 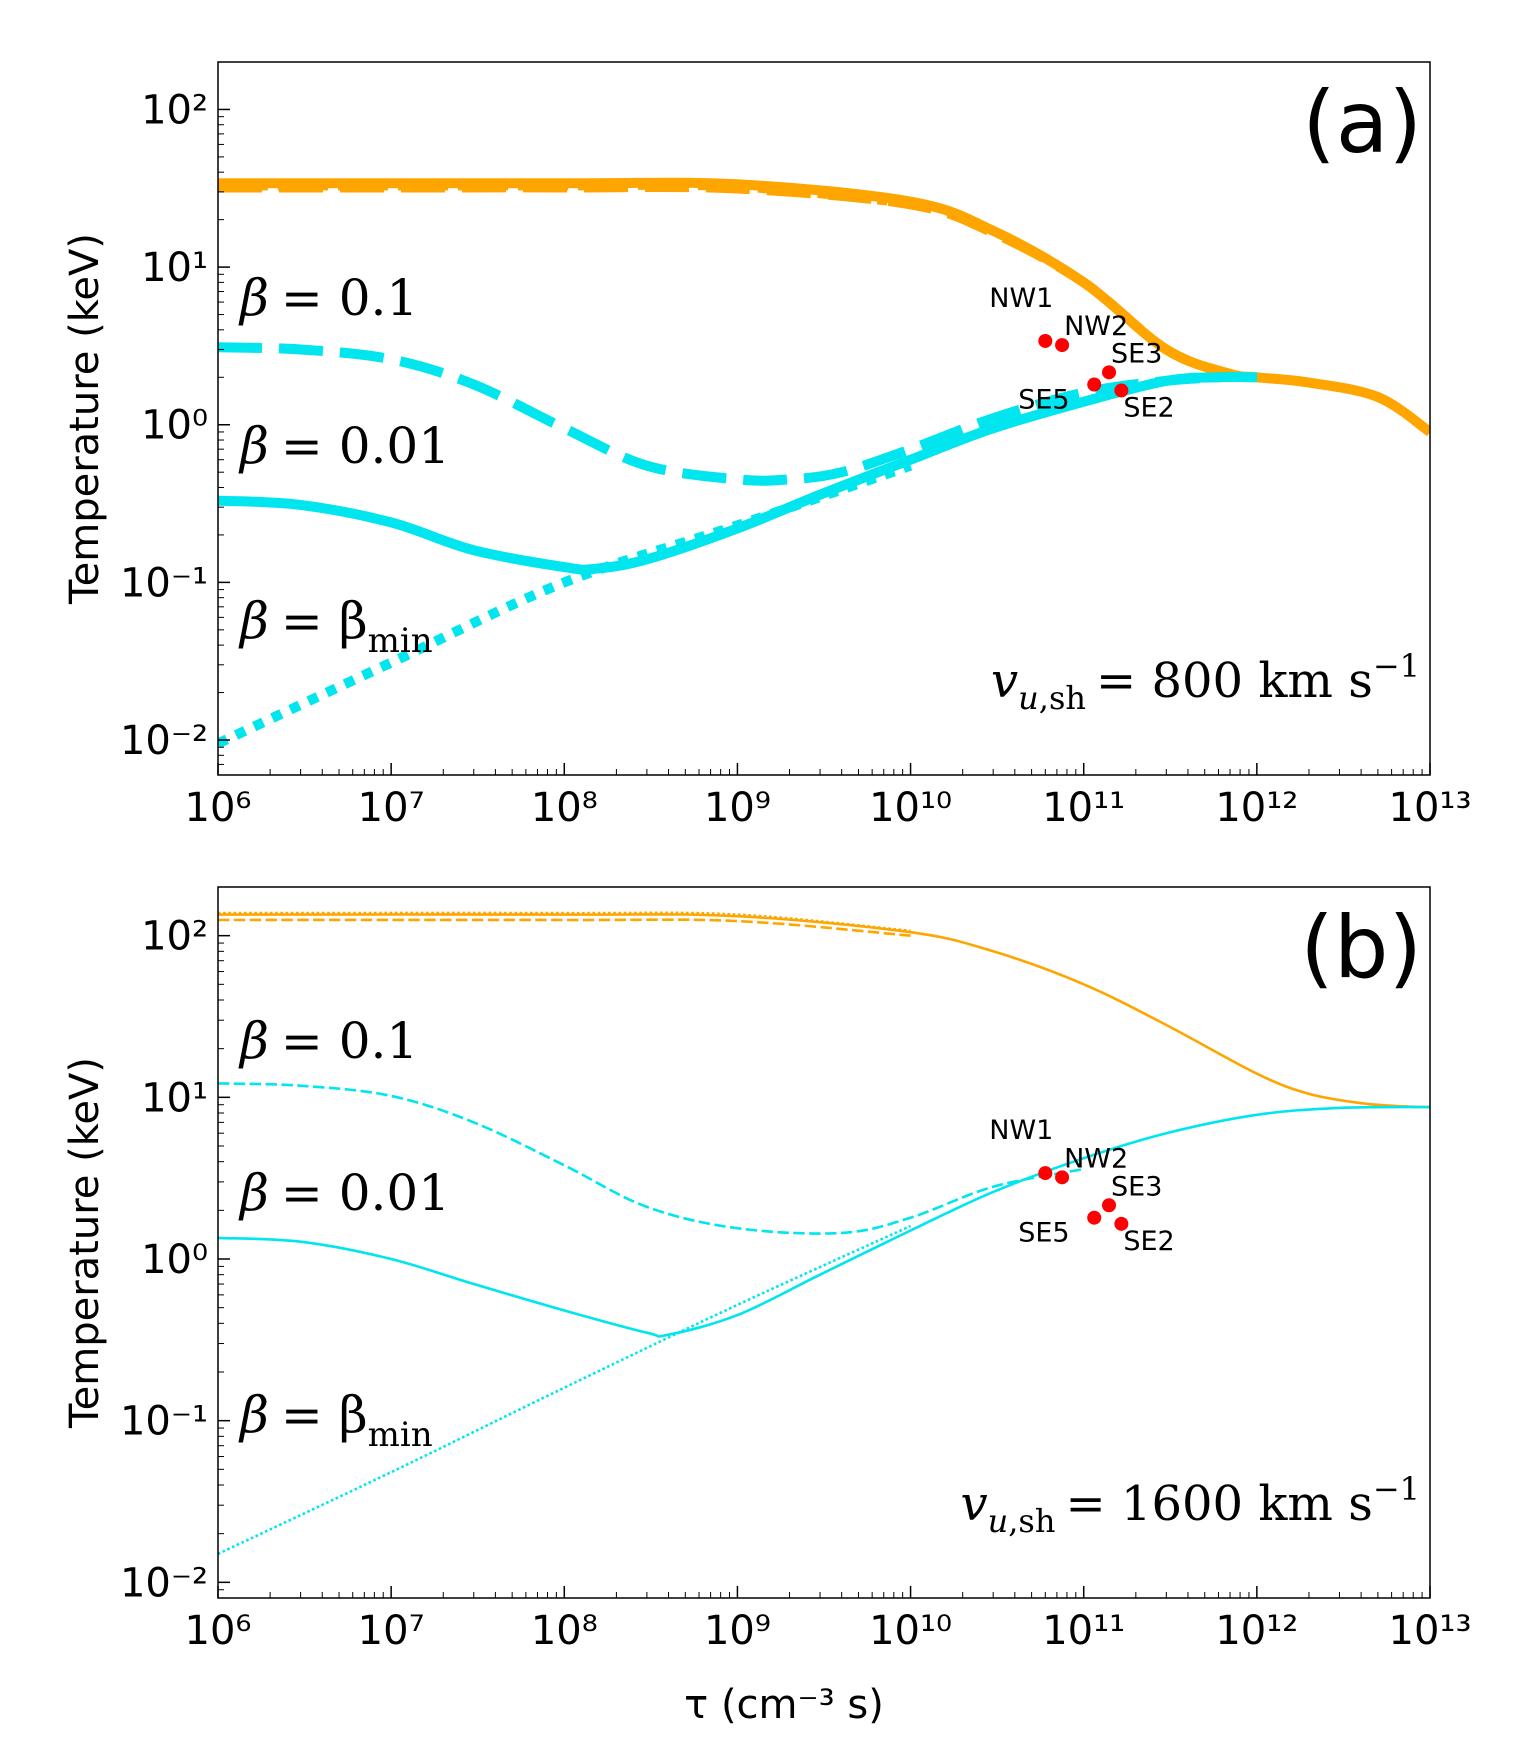 I want to click on series-electron-beta-0.01, so click(x=824, y=1221).